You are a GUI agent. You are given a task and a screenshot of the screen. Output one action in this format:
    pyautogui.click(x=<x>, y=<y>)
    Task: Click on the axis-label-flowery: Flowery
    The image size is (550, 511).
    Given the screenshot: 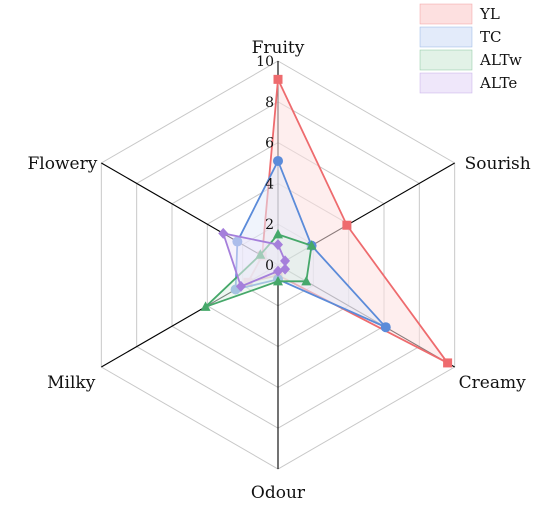 What is the action you would take?
    pyautogui.click(x=63, y=164)
    